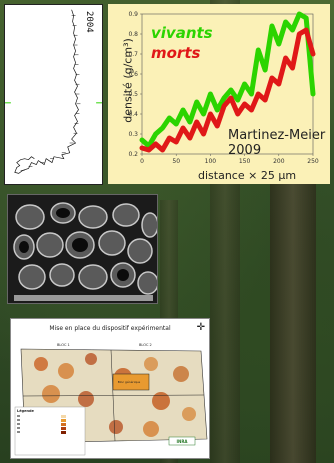 The image size is (334, 463). What do you see at coordinates (313, 161) in the screenshot?
I see `x-tick-label: 250` at bounding box center [313, 161].